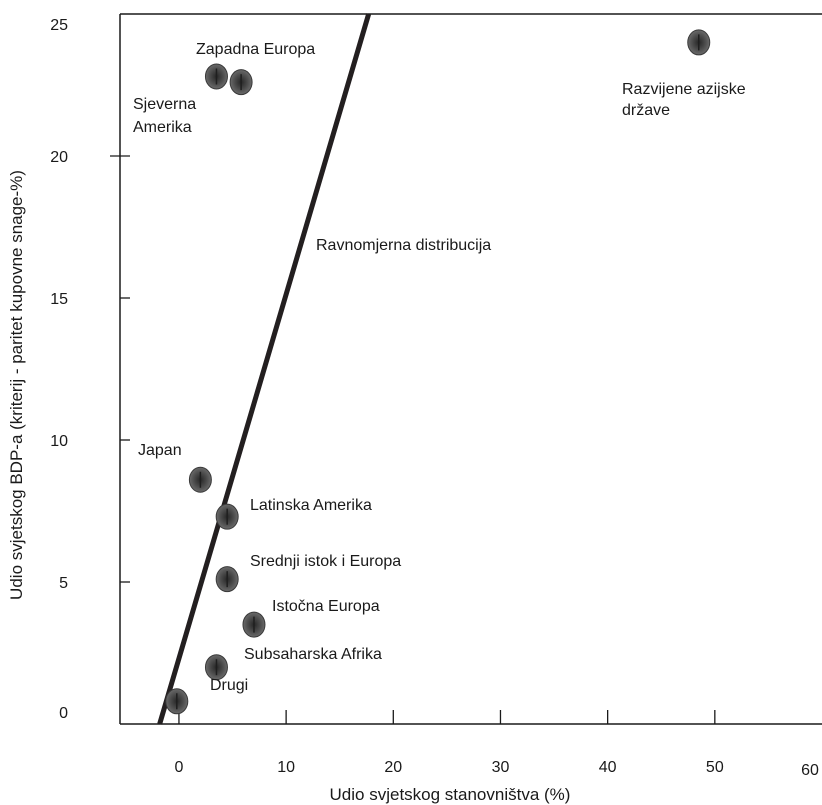 This screenshot has height=805, width=822. I want to click on x-tick-label: 60, so click(810, 770).